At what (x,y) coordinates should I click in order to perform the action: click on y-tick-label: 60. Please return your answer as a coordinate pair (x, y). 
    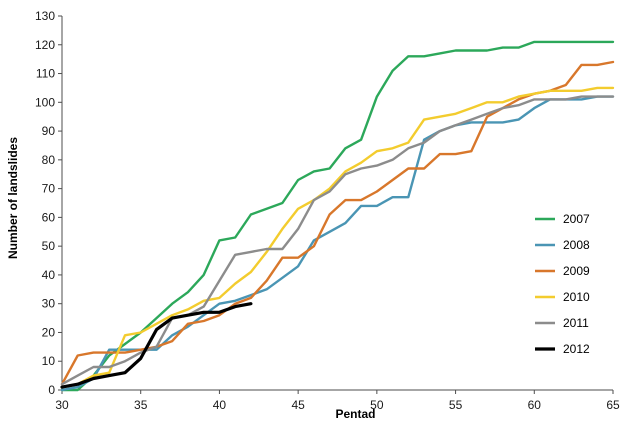
    Looking at the image, I should click on (49, 217).